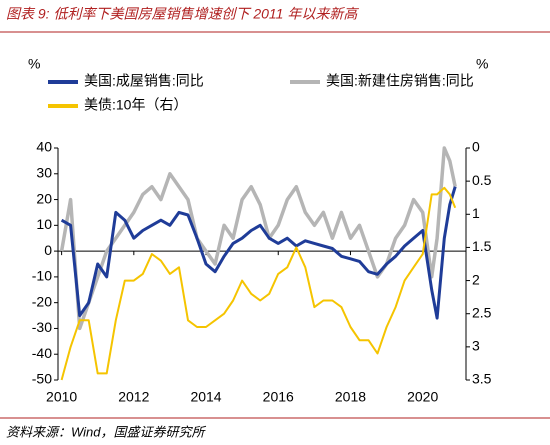  Describe the element at coordinates (61, 397) in the screenshot. I see `x-tick-label: 2010` at that location.